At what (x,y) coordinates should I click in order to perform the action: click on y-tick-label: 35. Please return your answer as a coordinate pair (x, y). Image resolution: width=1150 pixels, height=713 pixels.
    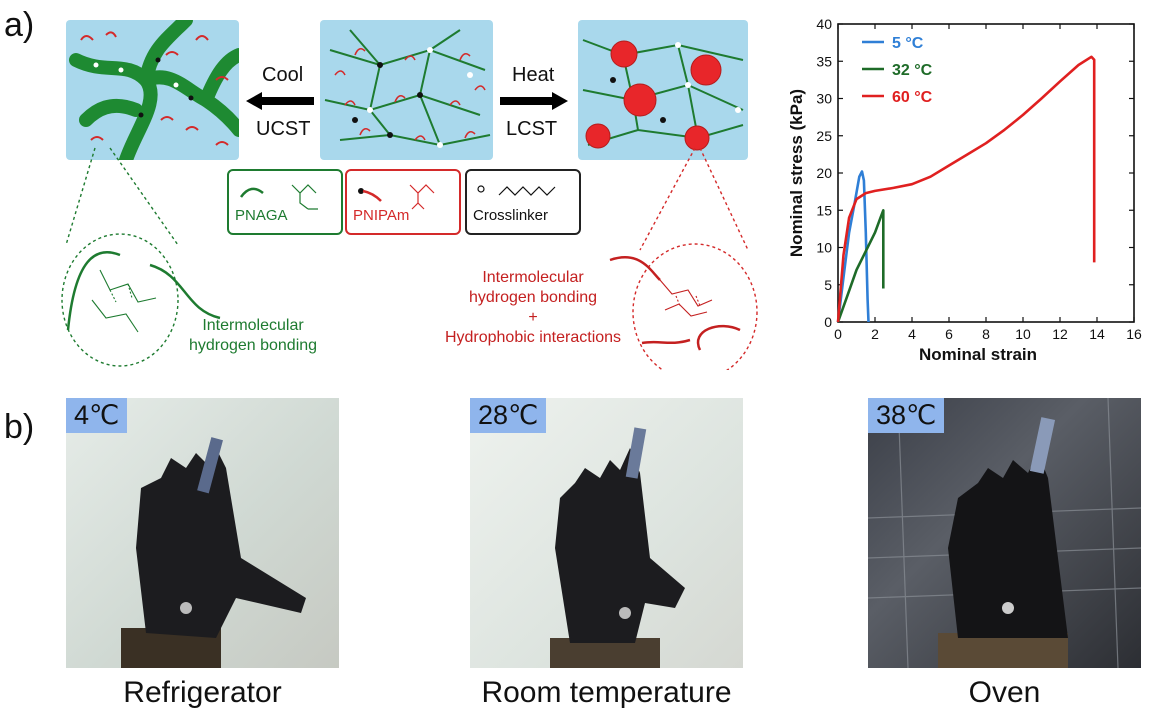
    Looking at the image, I should click on (824, 61).